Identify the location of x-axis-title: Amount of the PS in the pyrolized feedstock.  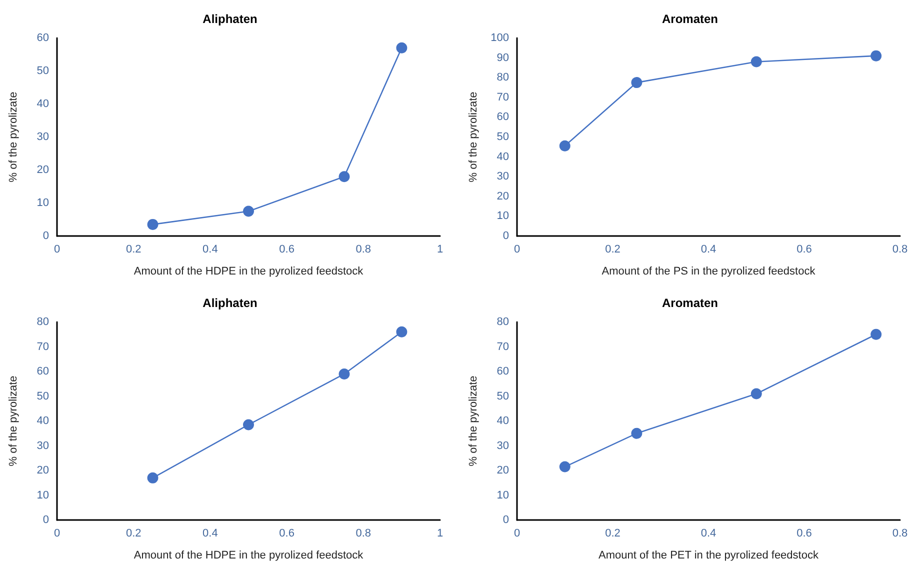
(709, 272).